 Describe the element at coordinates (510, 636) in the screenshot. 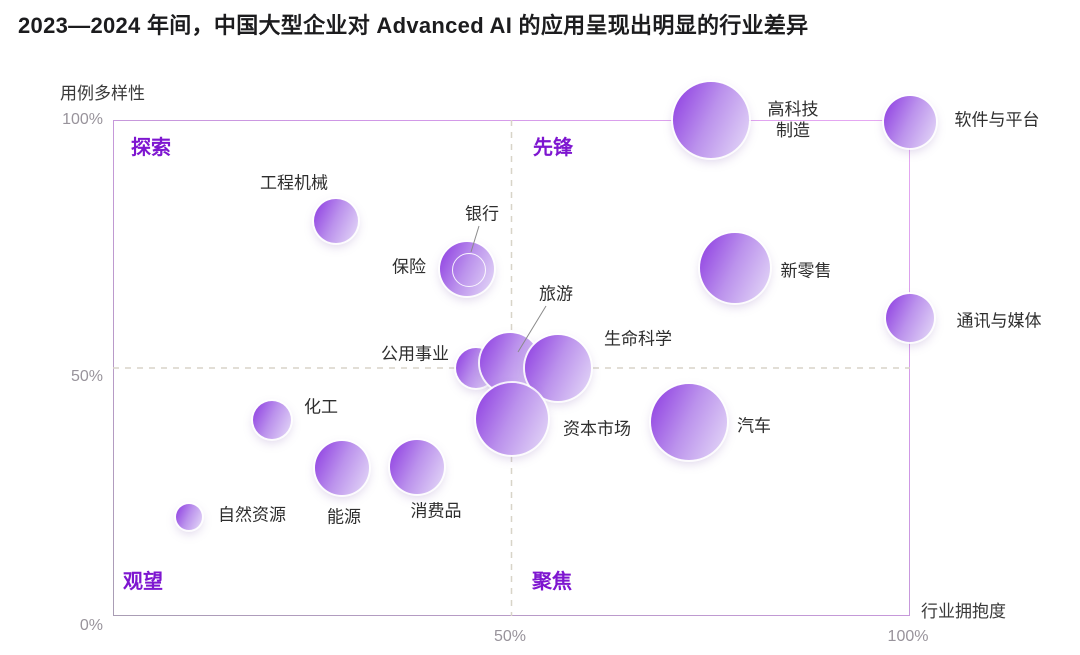

I see `x-tick-50: 50%` at that location.